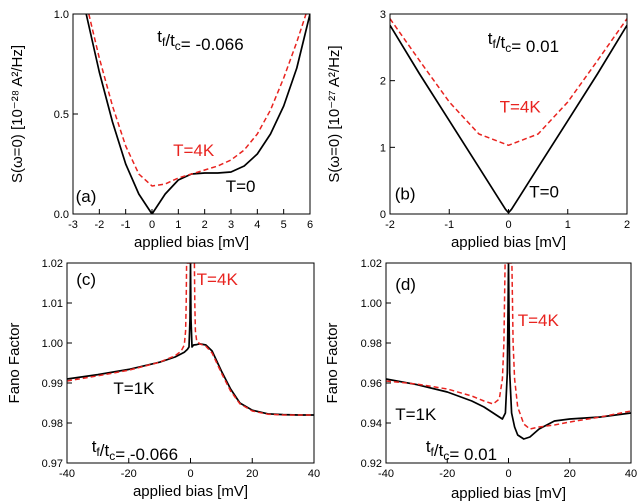  I want to click on series-line-c-red-dashed, so click(190, 339).